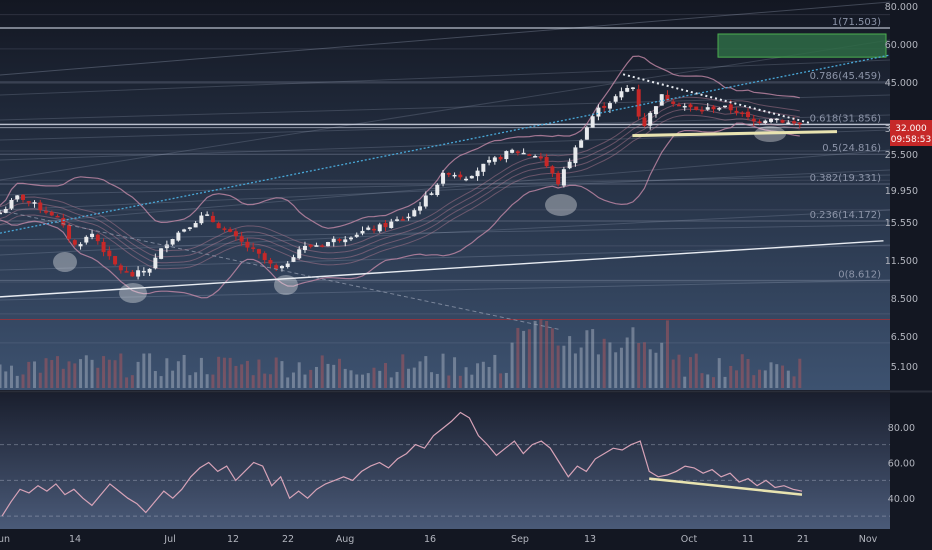  I want to click on indicator-tick-label: 40.00, so click(901, 499).